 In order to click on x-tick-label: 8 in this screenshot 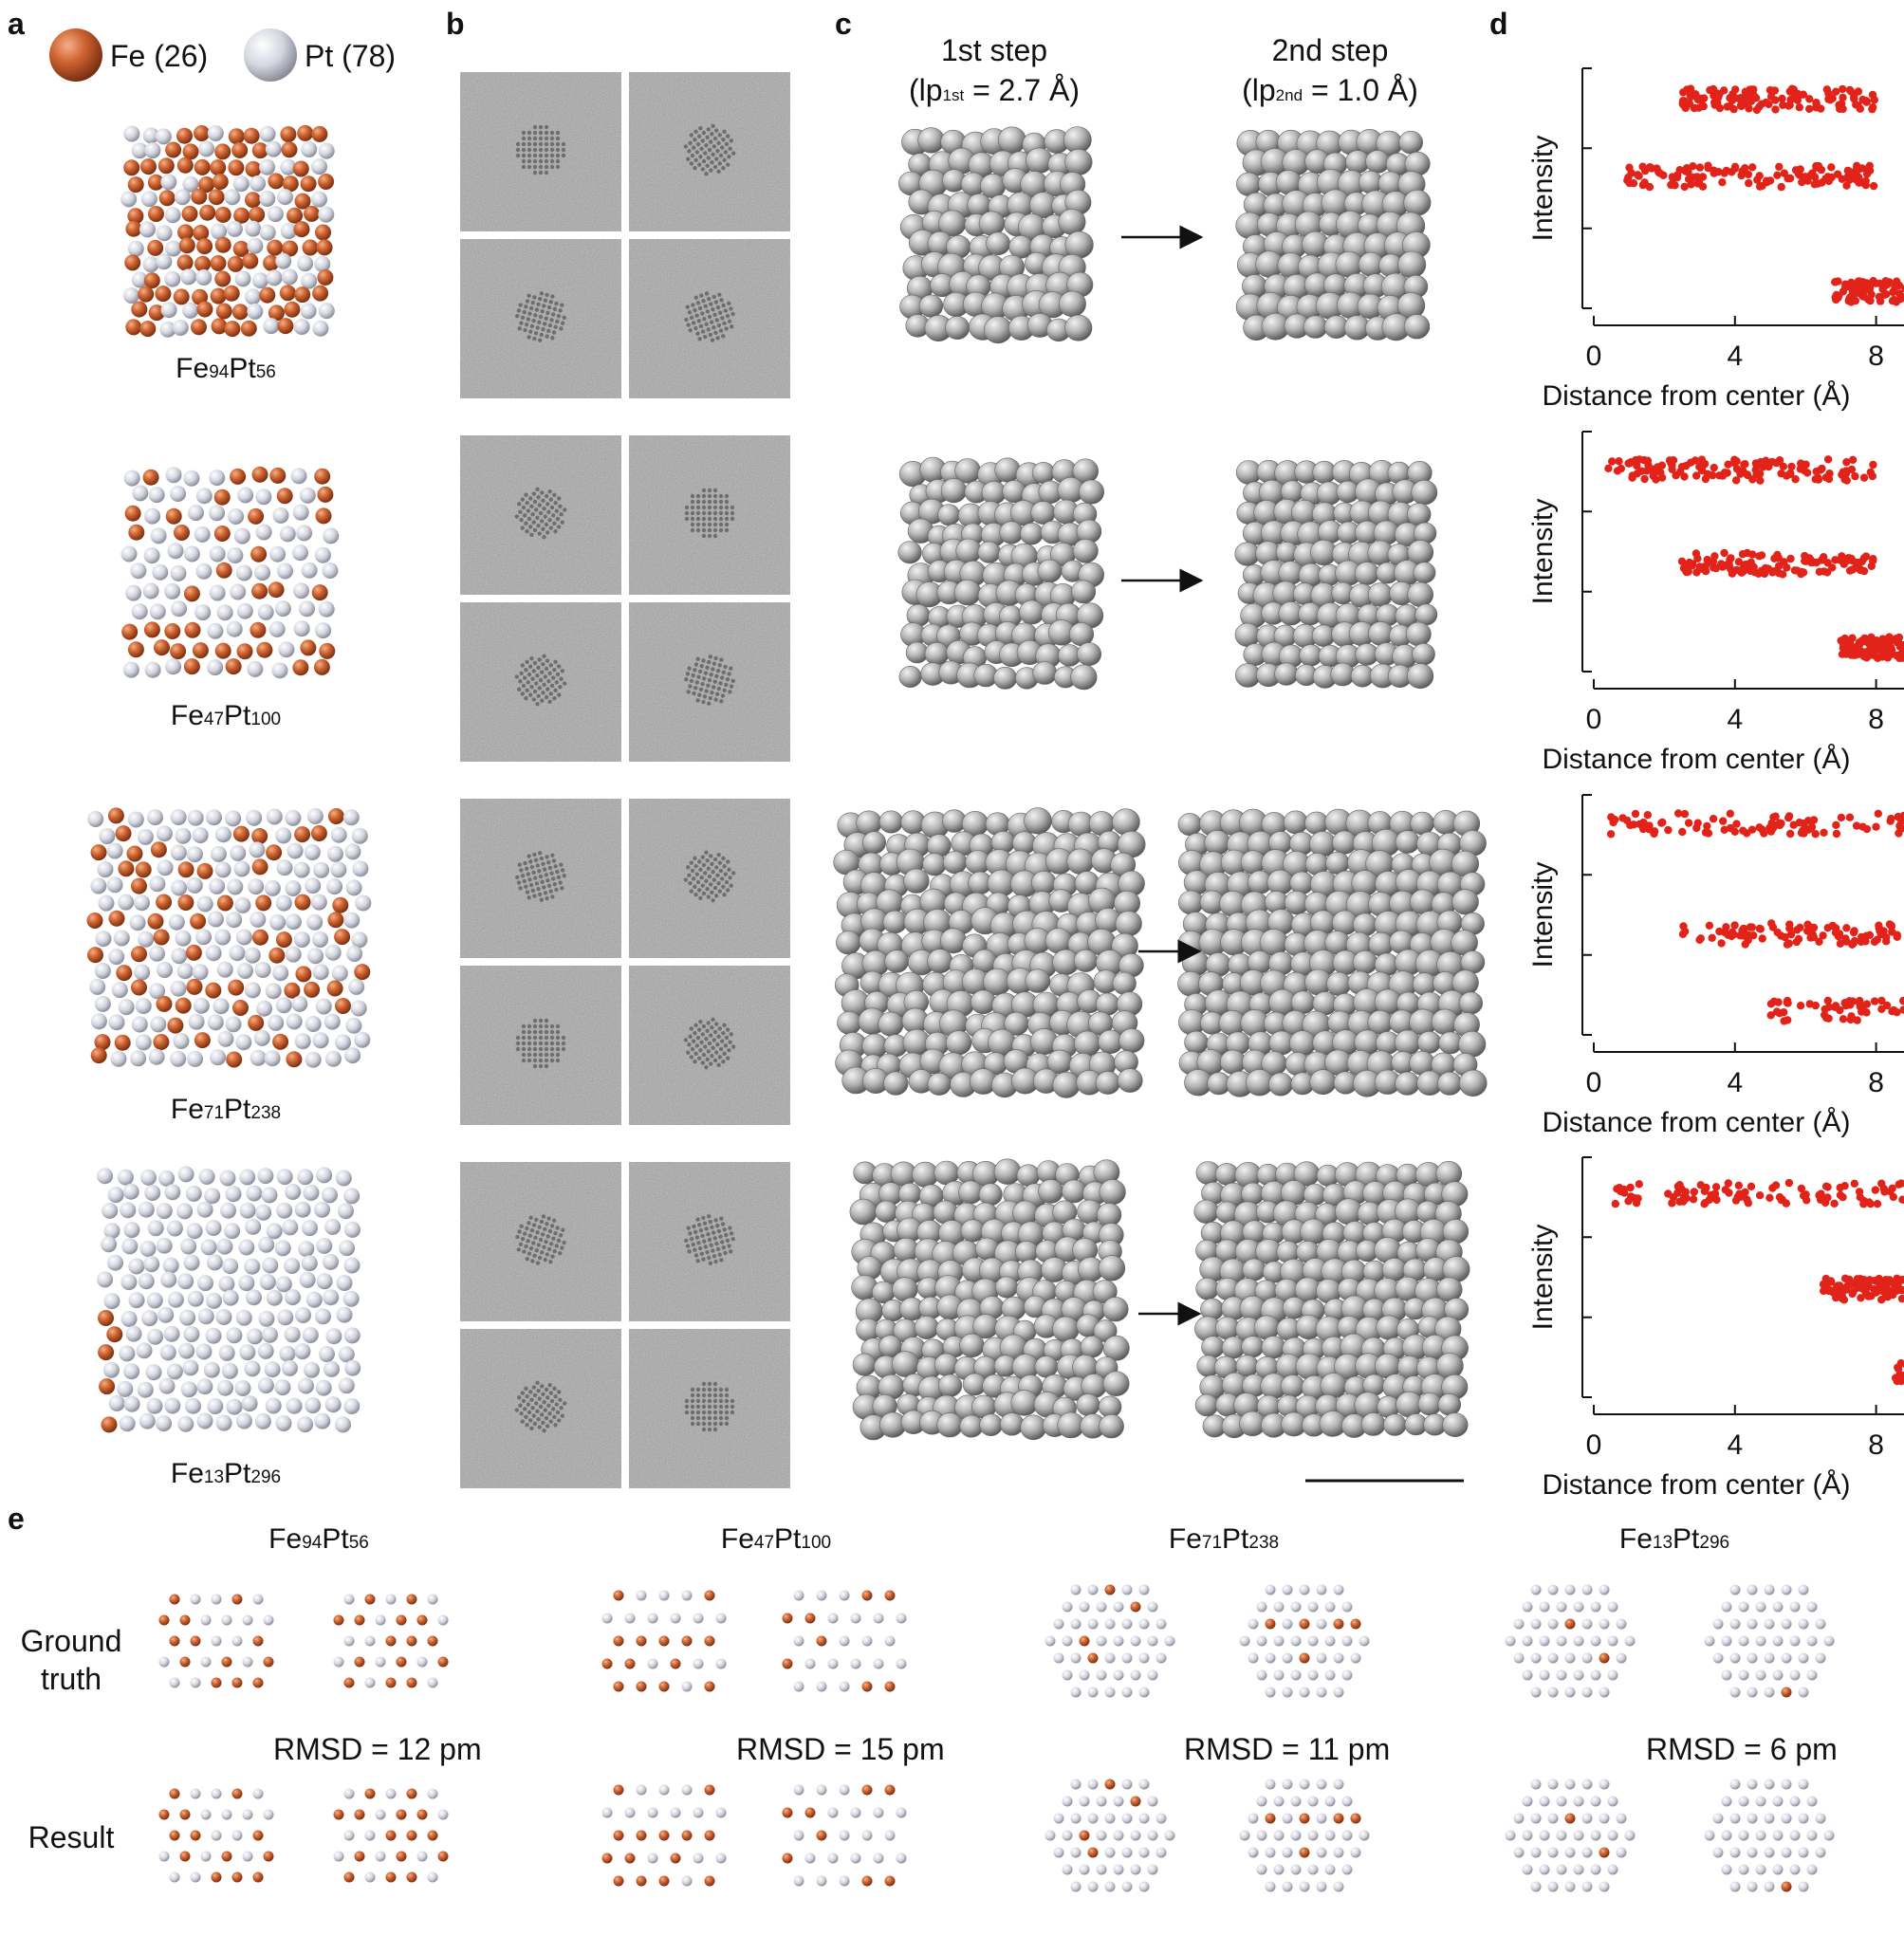, I will do `click(1876, 1445)`.